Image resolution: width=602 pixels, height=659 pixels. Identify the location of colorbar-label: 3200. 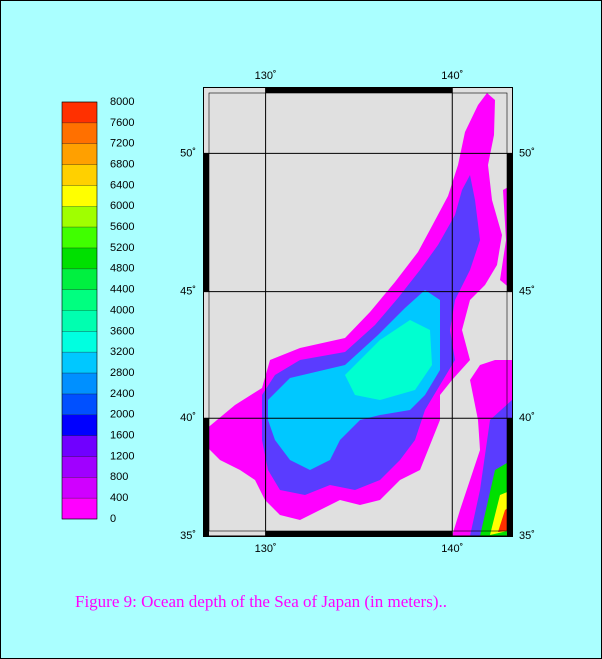
(122, 352).